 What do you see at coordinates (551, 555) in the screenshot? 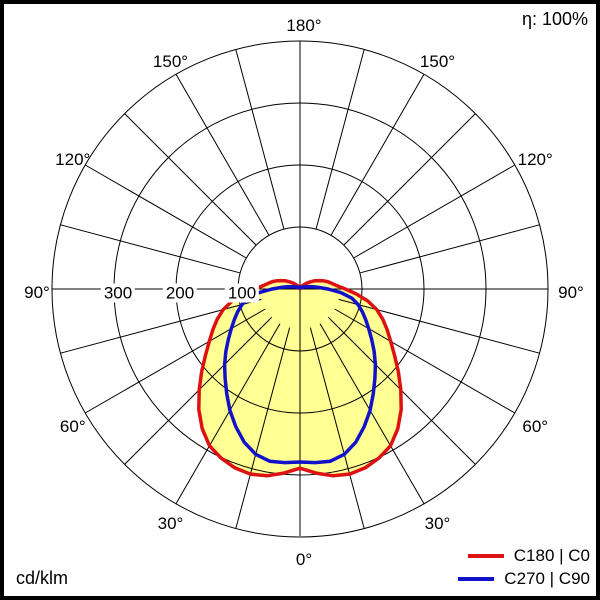
I see `legend-label-c0: C180 | C0` at bounding box center [551, 555].